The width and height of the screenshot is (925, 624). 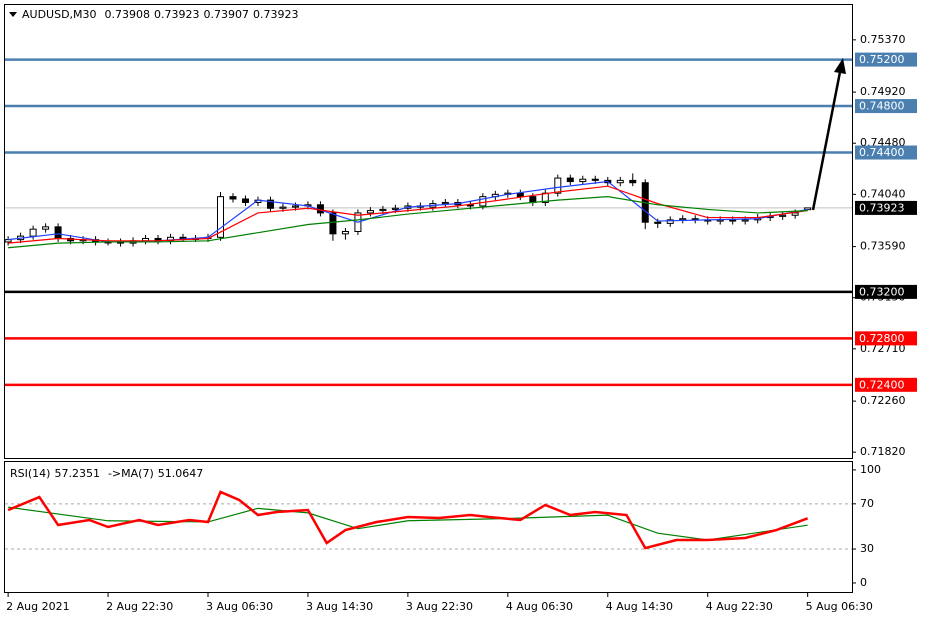 What do you see at coordinates (883, 91) in the screenshot?
I see `y-tick-label: 0.74920` at bounding box center [883, 91].